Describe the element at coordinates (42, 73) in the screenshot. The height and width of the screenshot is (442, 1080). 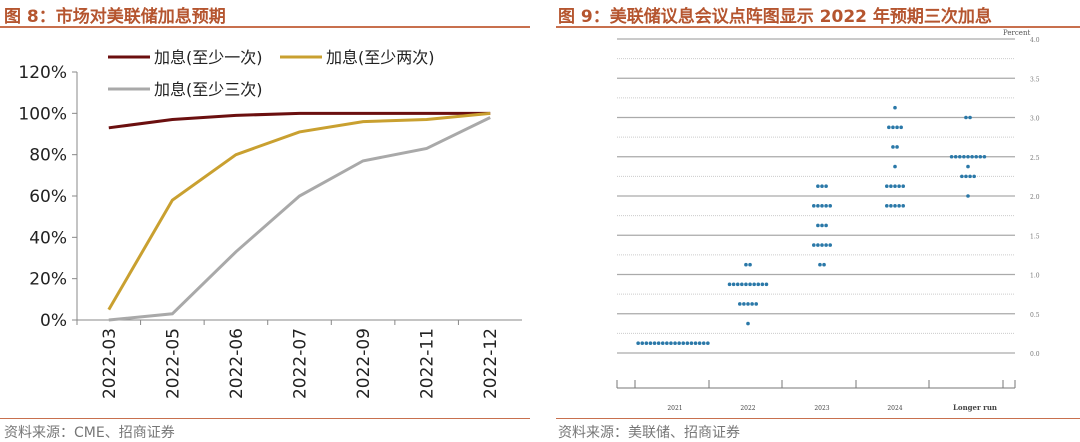
I see `y-tick-label: 120%` at that location.